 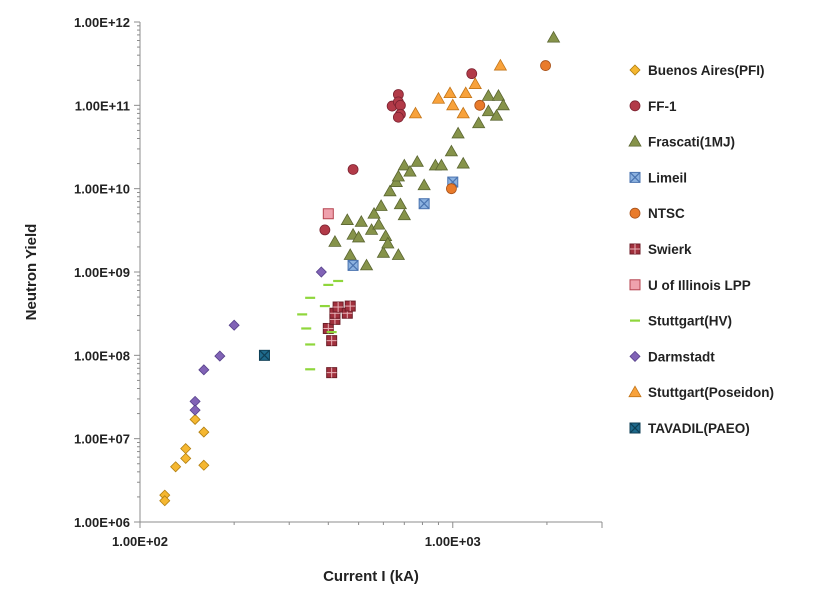 I want to click on legend-item: TAVADIL(PAEO), so click(x=689, y=428).